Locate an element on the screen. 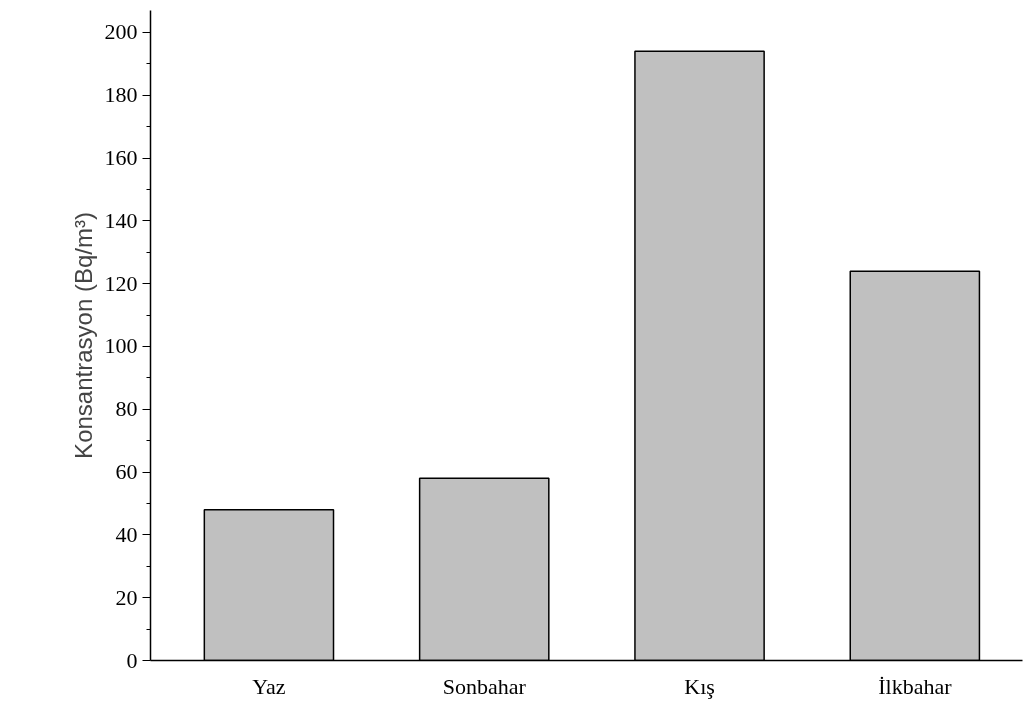 The width and height of the screenshot is (1032, 720). y-tick-label: 100 is located at coordinates (121, 346).